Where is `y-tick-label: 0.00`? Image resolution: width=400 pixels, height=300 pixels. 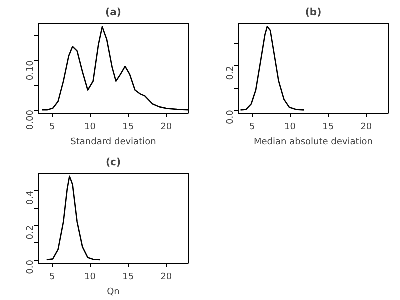 y-tick-label: 0.00 is located at coordinates (31, 120).